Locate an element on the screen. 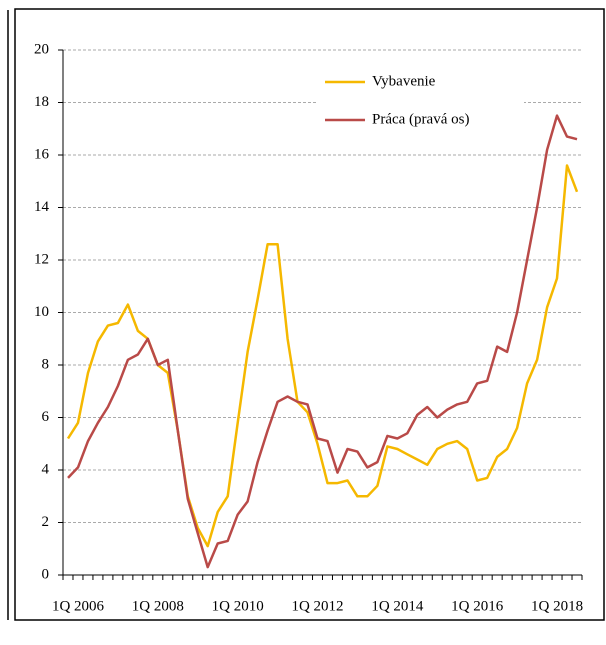 Image resolution: width=606 pixels, height=645 pixels. y-tick-label: 20 is located at coordinates (41, 49).